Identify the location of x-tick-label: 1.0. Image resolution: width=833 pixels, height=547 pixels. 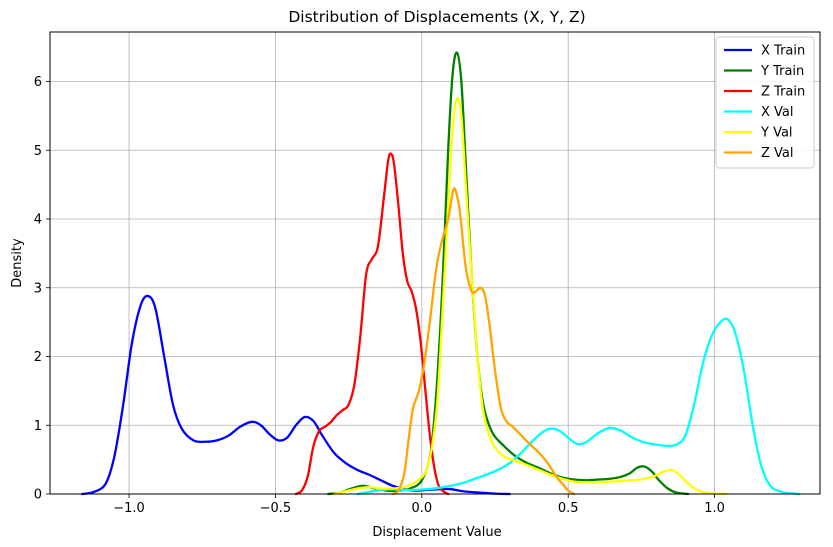
(714, 508).